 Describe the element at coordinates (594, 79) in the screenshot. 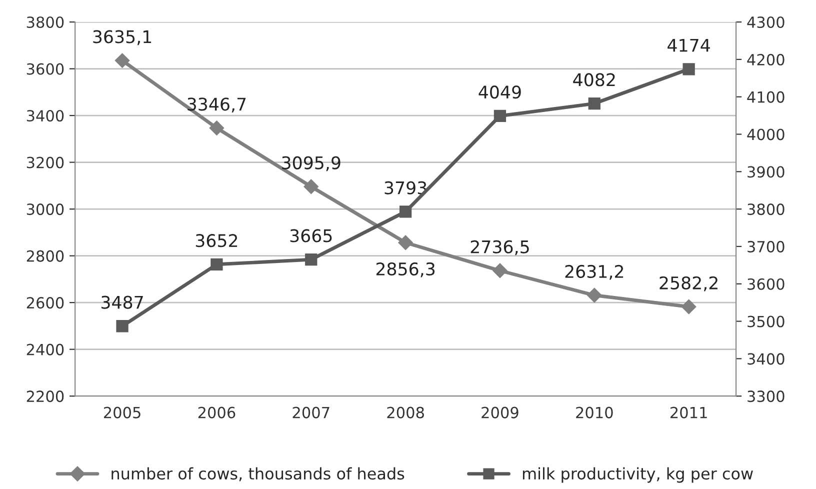

I see `data-label: 4082` at that location.